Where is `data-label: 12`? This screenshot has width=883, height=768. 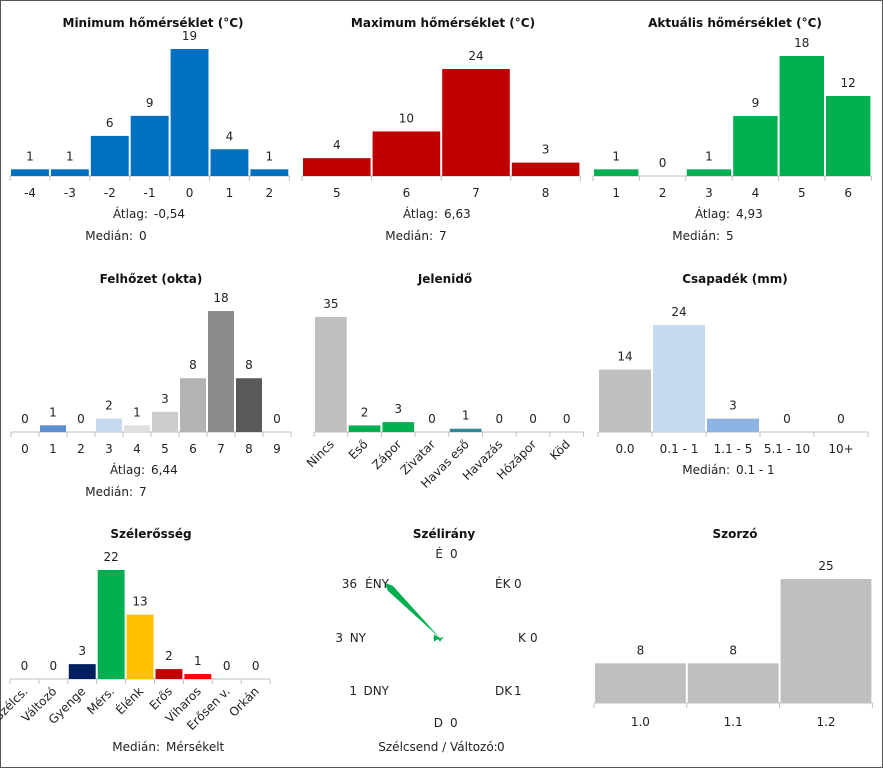
data-label: 12 is located at coordinates (848, 83).